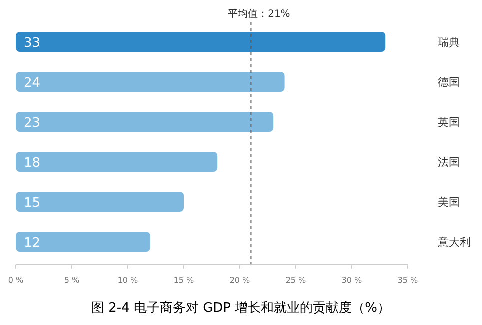 The image size is (482, 325). Describe the element at coordinates (241, 308) in the screenshot. I see `text: 图 2-4 电子商务对 GDP 增长和就业的贡献度（%）` at that location.